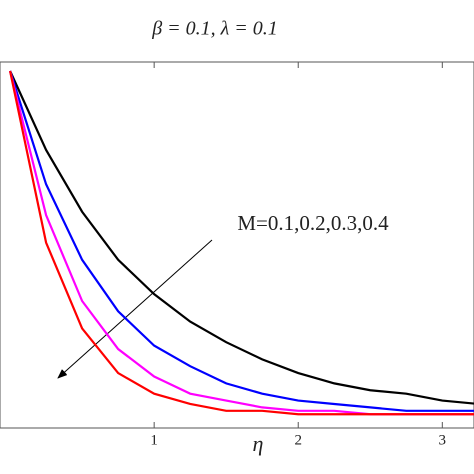  Describe the element at coordinates (298, 440) in the screenshot. I see `x-tick-label: 2` at that location.